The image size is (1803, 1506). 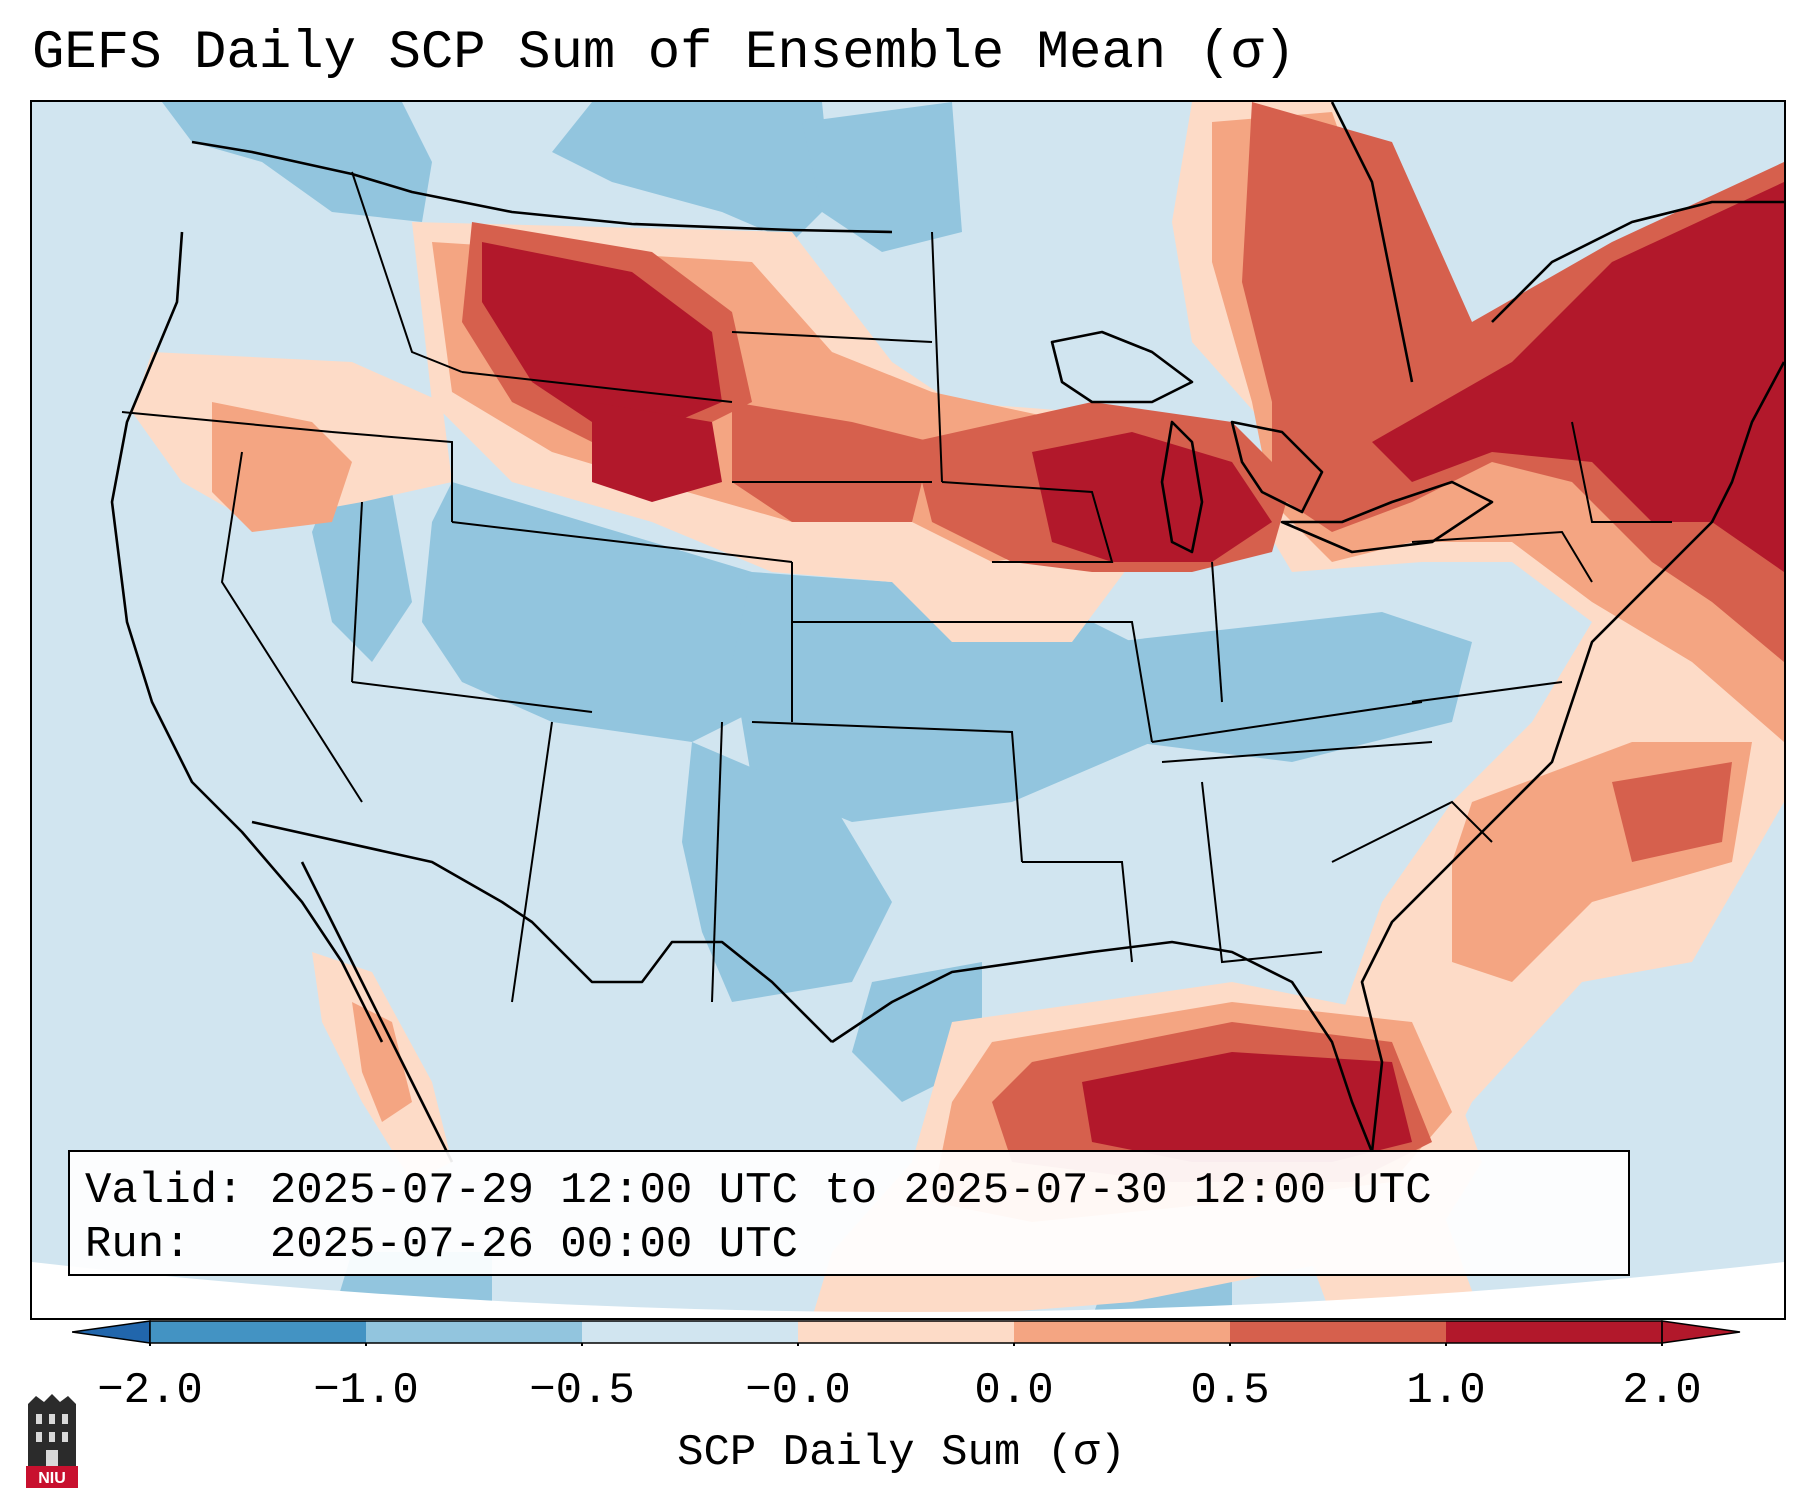 What do you see at coordinates (622, 542) in the screenshot?
I see `wy-co-border` at bounding box center [622, 542].